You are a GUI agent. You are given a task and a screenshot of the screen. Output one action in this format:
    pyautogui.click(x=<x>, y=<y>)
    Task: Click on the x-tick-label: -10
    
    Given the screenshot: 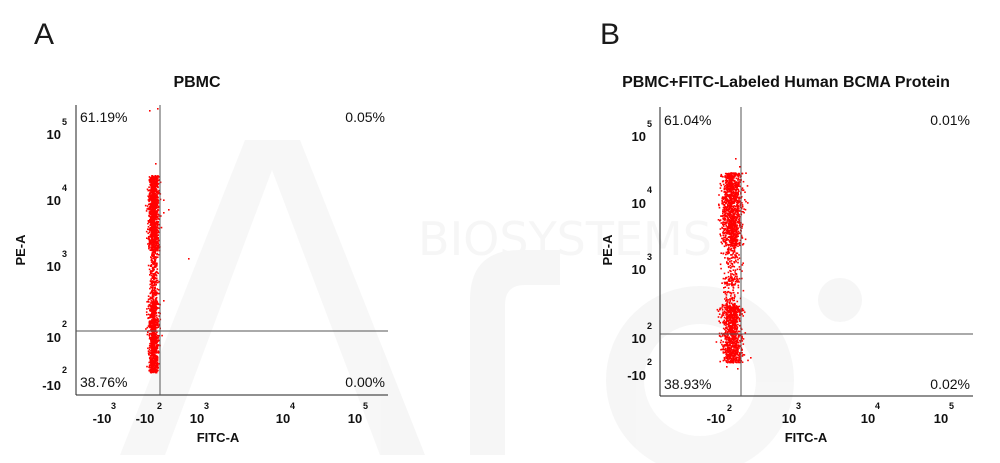 What is the action you would take?
    pyautogui.click(x=716, y=418)
    